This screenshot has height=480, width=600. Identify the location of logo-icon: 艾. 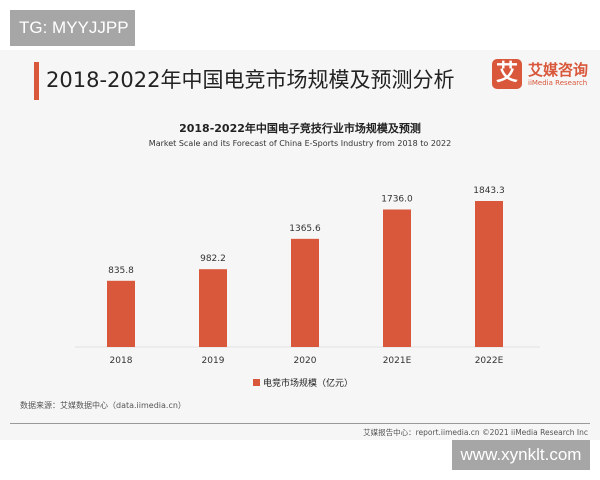
(507, 74).